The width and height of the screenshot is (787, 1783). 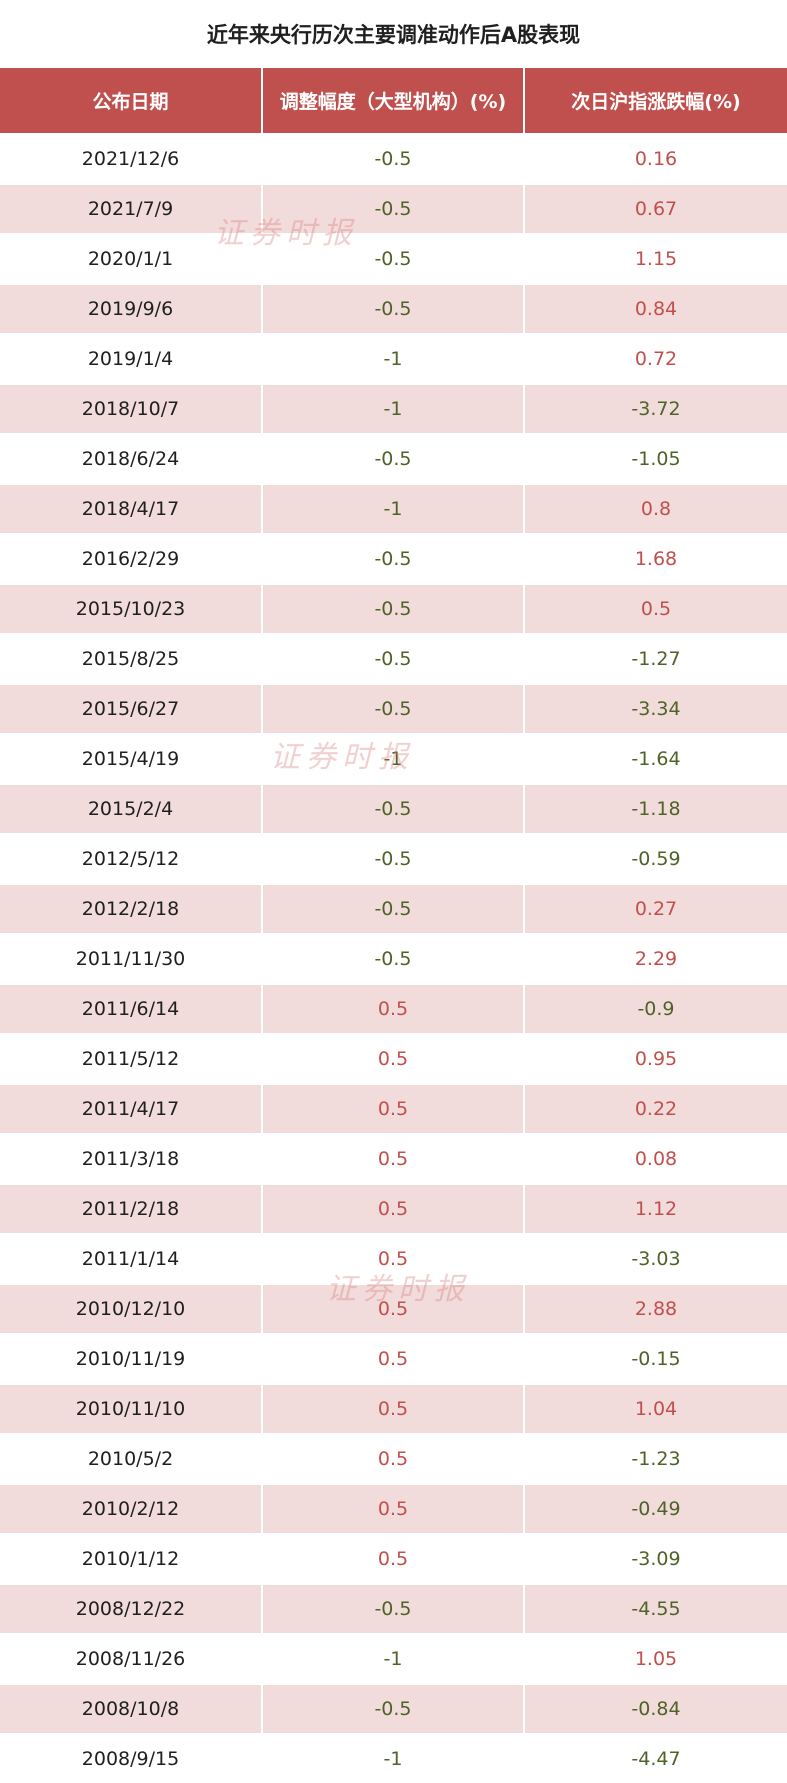 I want to click on table-row: 2008/9/15 -1 -4.47, so click(x=393, y=1758).